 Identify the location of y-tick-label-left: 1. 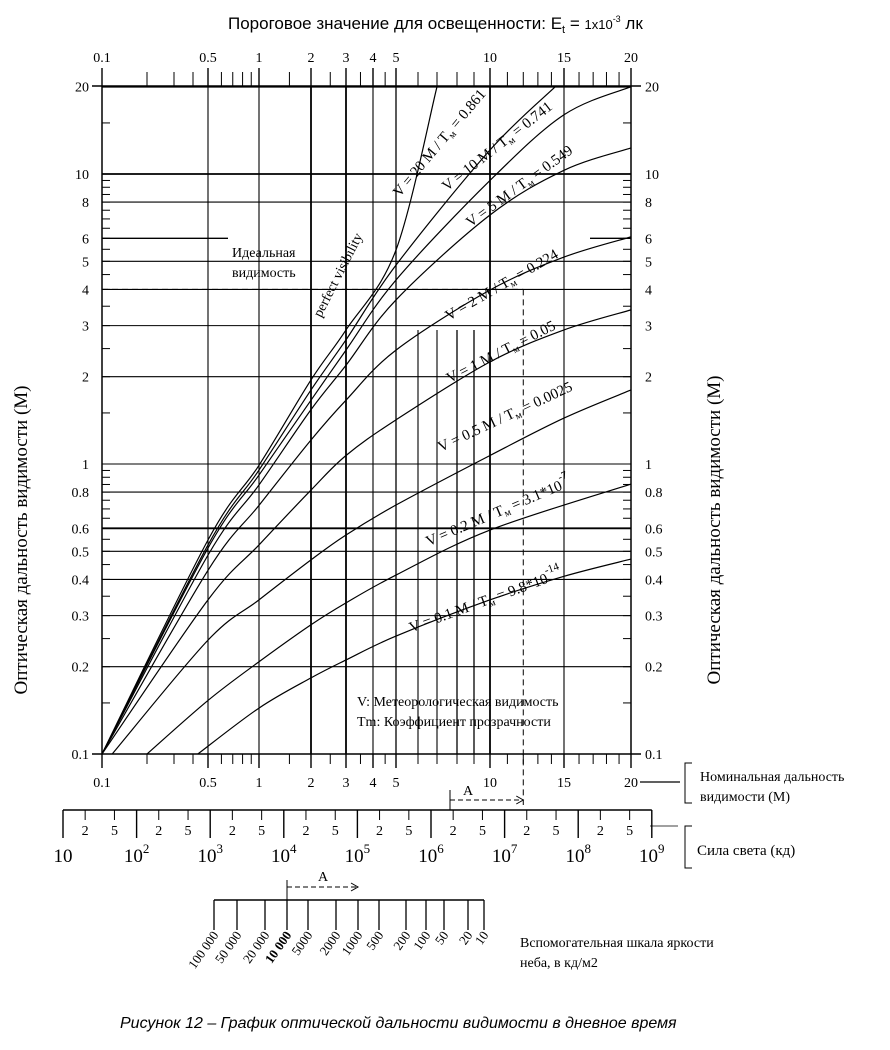
(85, 465).